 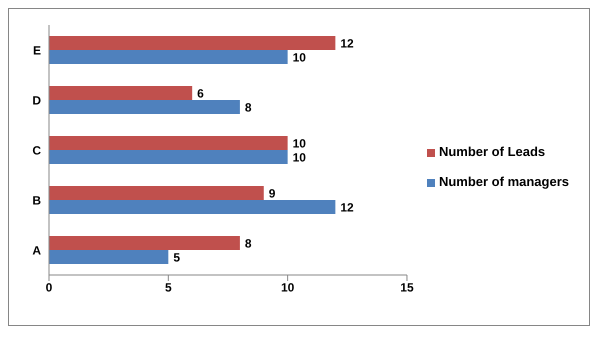 I want to click on x-tick-label: 10, so click(x=287, y=287).